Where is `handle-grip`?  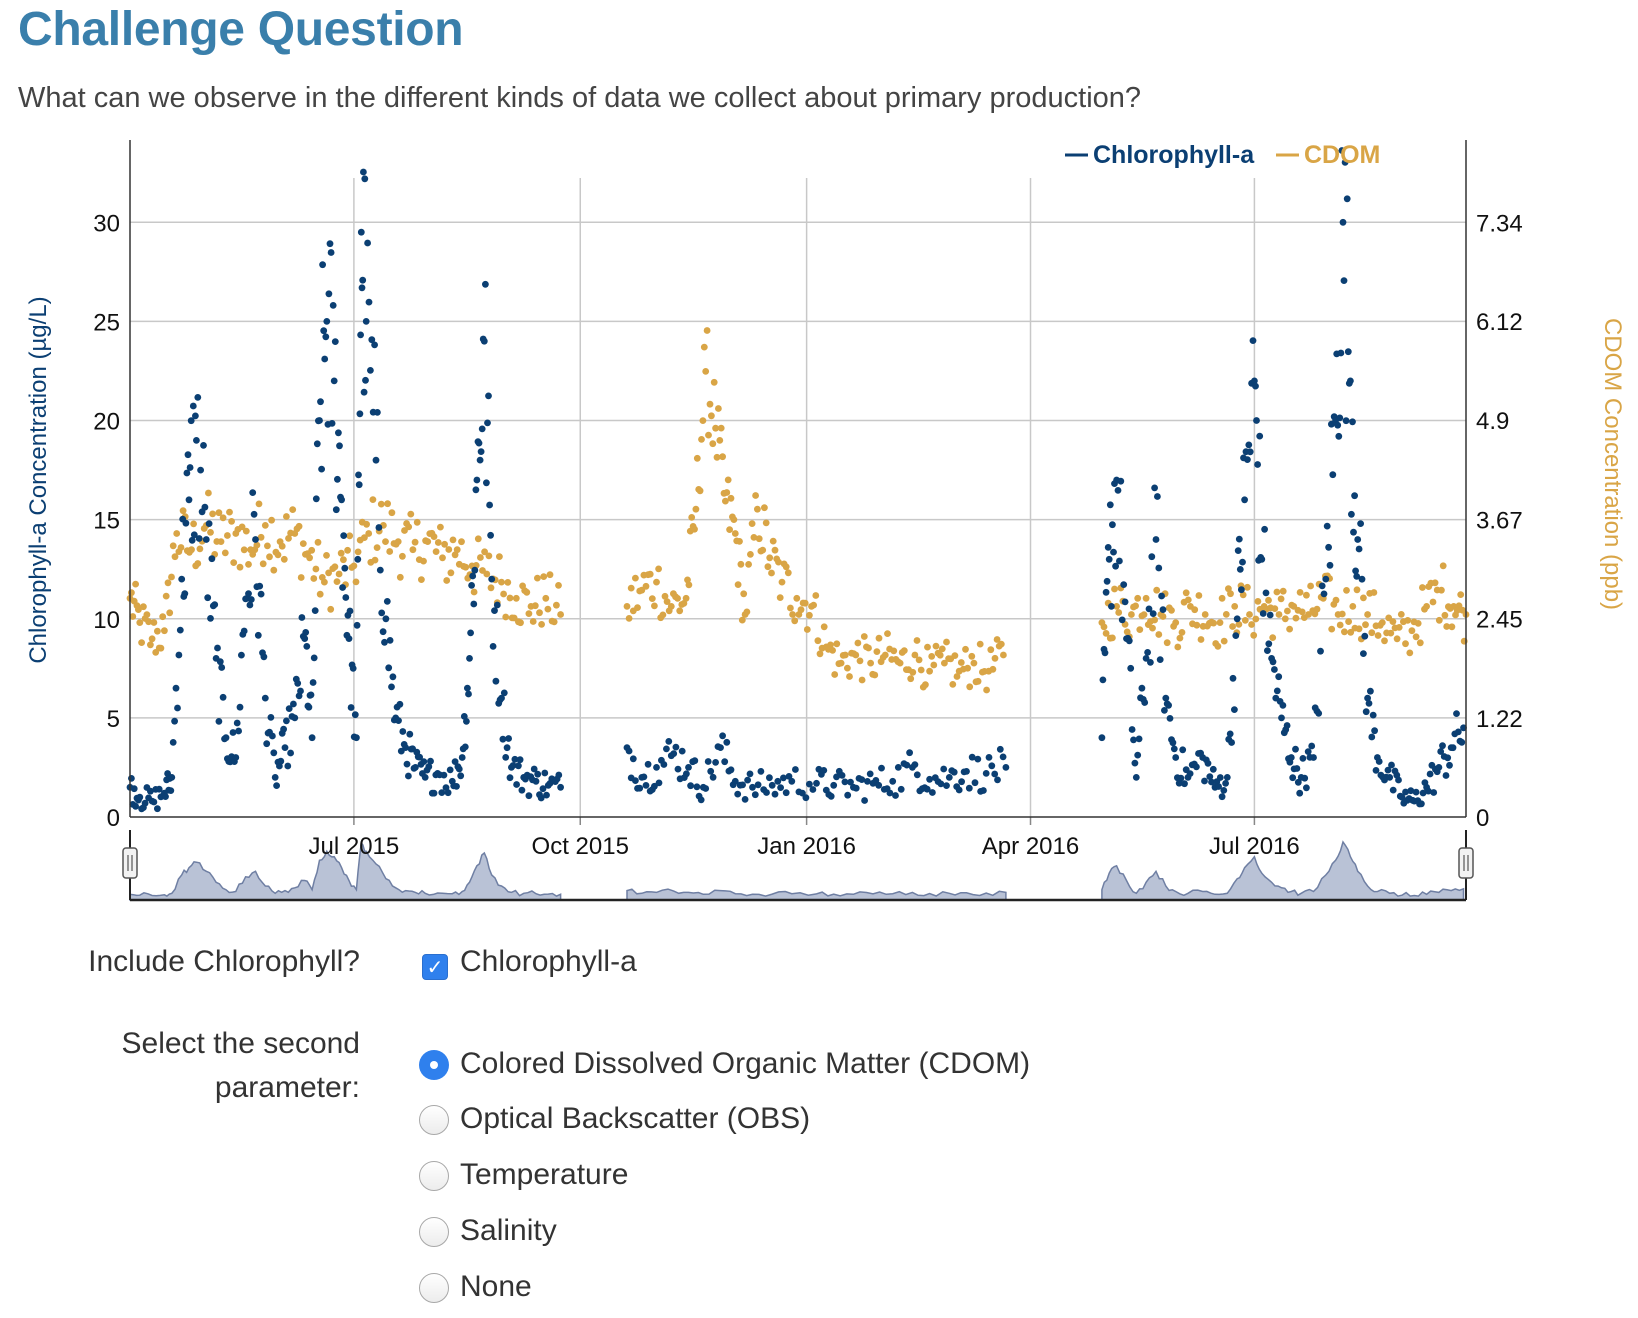 handle-grip is located at coordinates (130, 863).